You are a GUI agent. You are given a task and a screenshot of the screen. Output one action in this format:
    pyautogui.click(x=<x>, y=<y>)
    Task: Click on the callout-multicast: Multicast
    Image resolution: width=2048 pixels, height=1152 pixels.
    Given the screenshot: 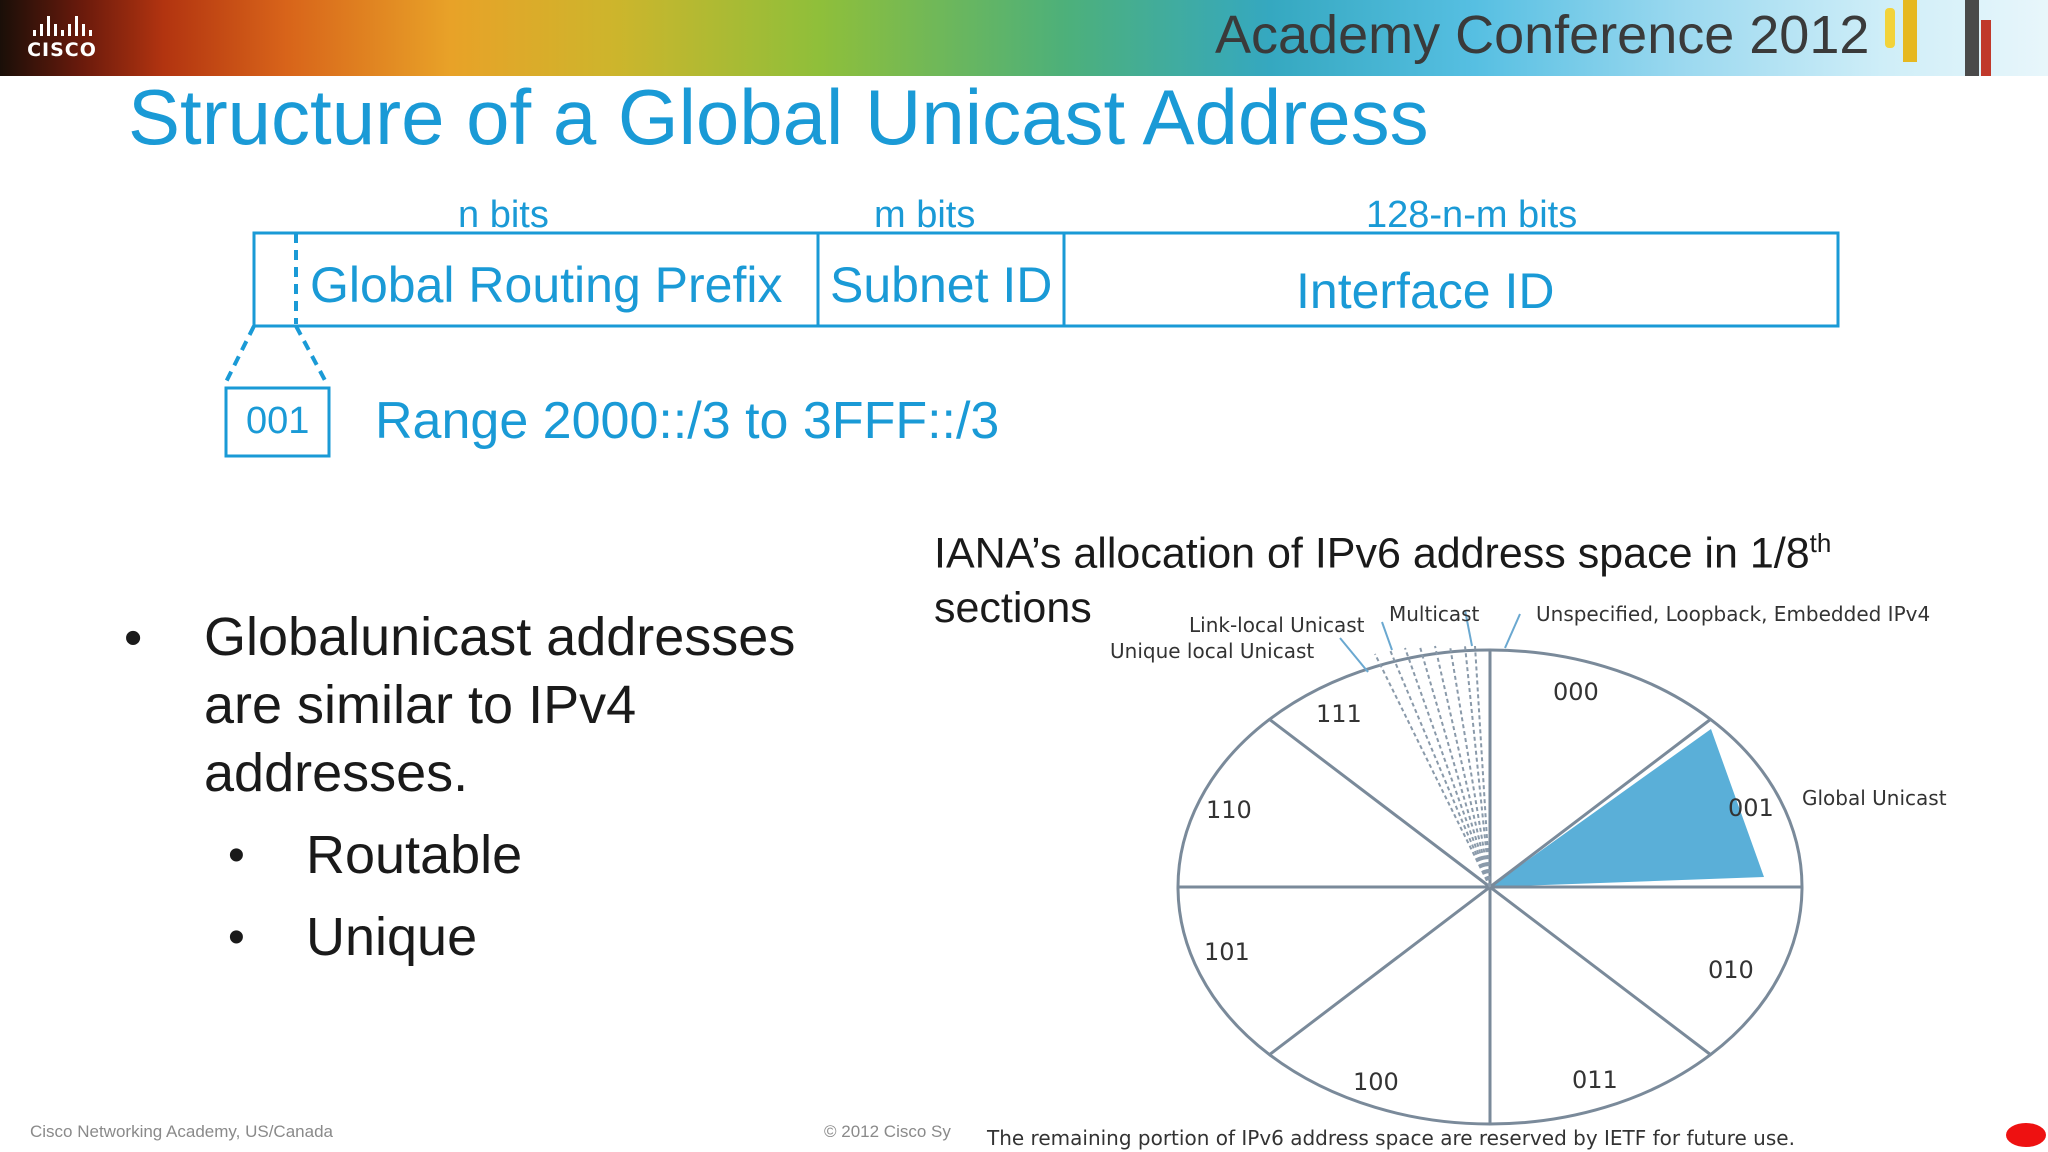 What is the action you would take?
    pyautogui.click(x=1434, y=614)
    